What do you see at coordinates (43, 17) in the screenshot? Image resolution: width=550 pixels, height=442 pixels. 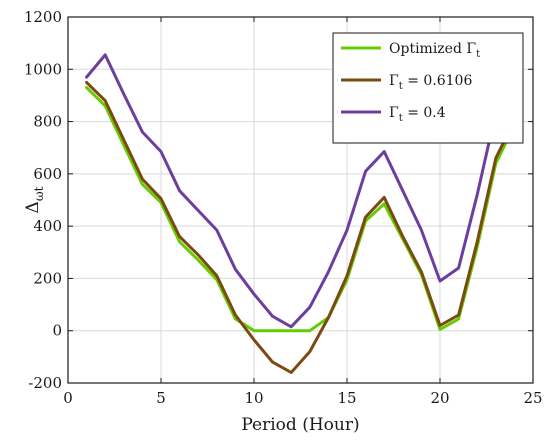 I see `y-tick-label: 1200` at bounding box center [43, 17].